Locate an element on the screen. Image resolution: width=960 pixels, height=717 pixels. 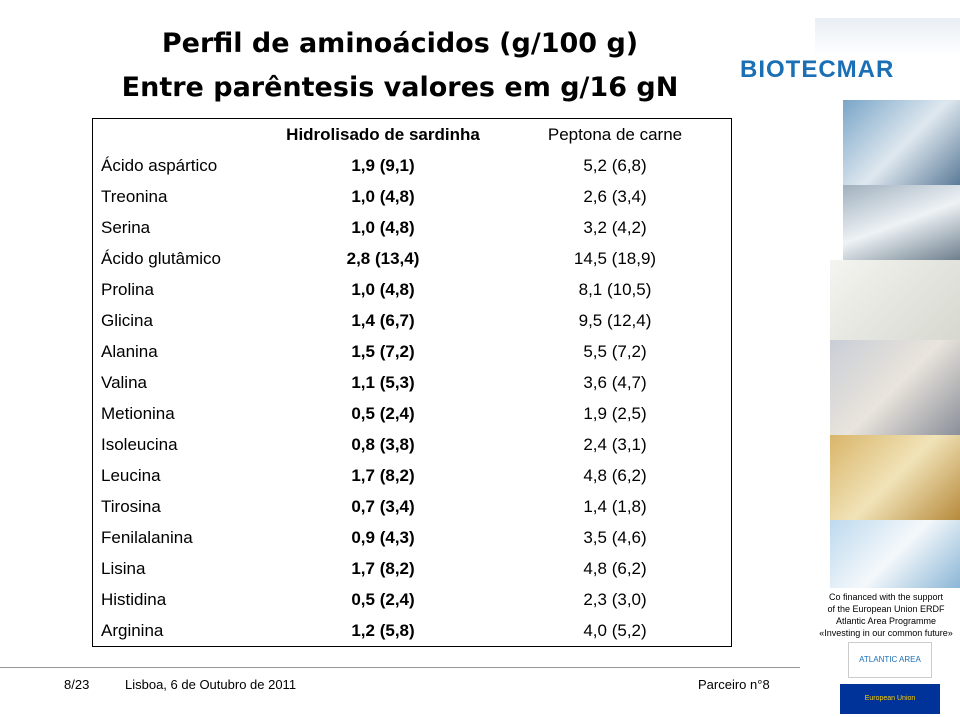
cell: 3,5 (4,6) is located at coordinates (615, 537).